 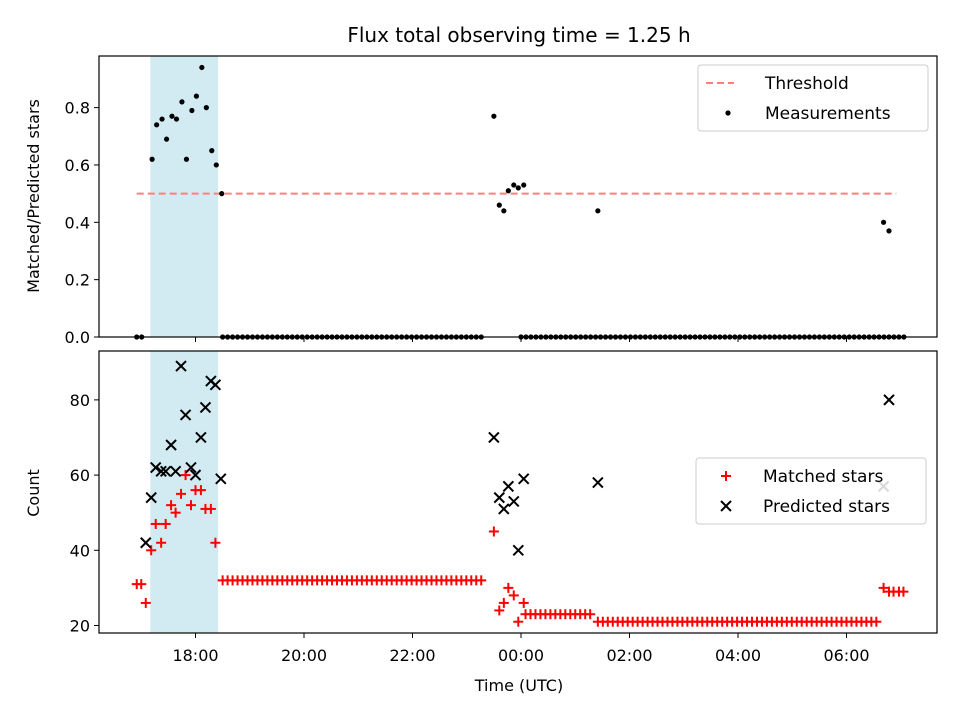 I want to click on x-tick-label: 06:00, so click(x=846, y=655).